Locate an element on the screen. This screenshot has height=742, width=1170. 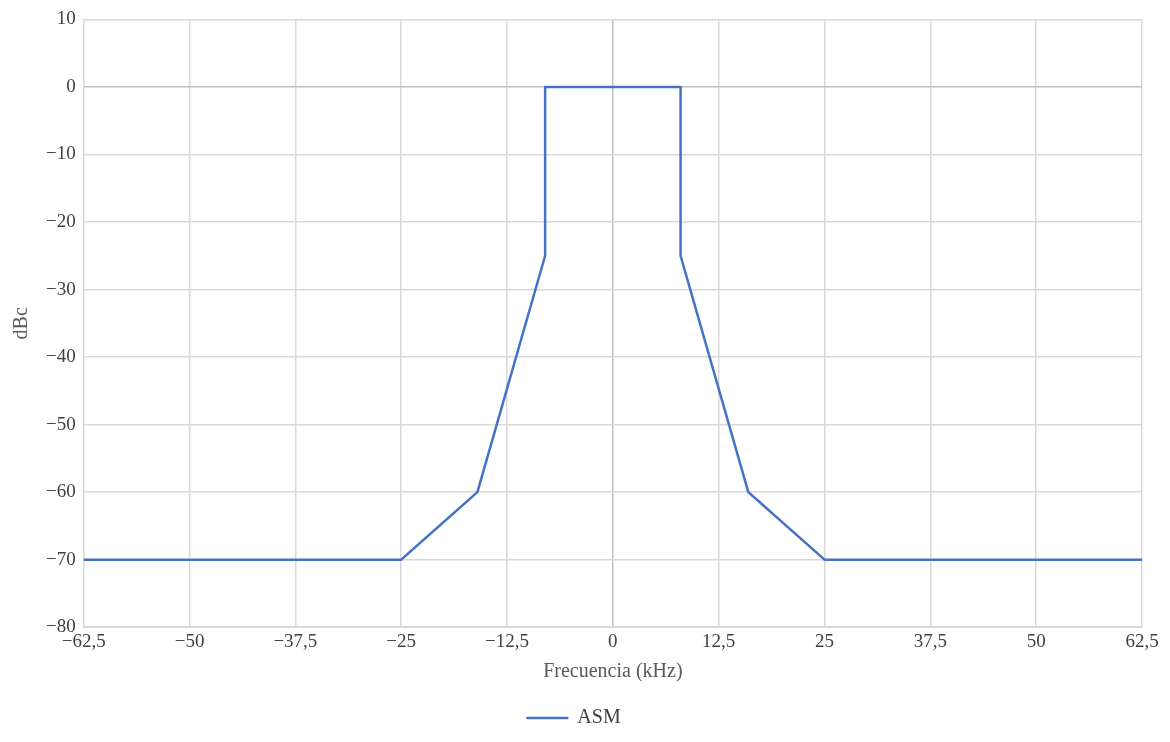
x-tick-label: 25 is located at coordinates (825, 640).